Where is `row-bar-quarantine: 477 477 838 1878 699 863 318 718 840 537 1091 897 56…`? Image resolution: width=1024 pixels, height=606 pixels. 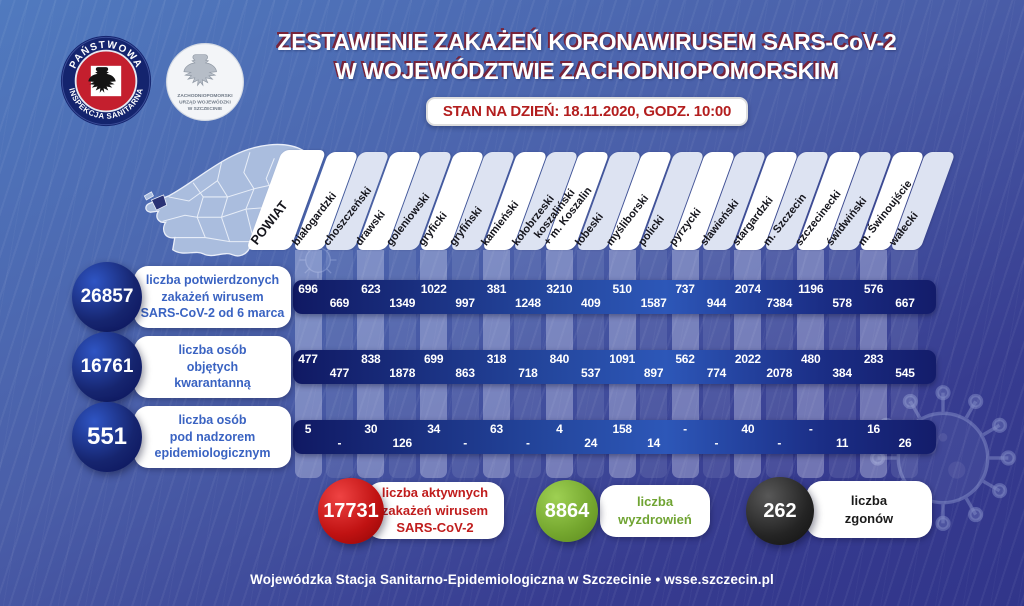 row-bar-quarantine: 477 477 838 1878 699 863 318 718 840 537 1091 897 56… is located at coordinates (614, 367).